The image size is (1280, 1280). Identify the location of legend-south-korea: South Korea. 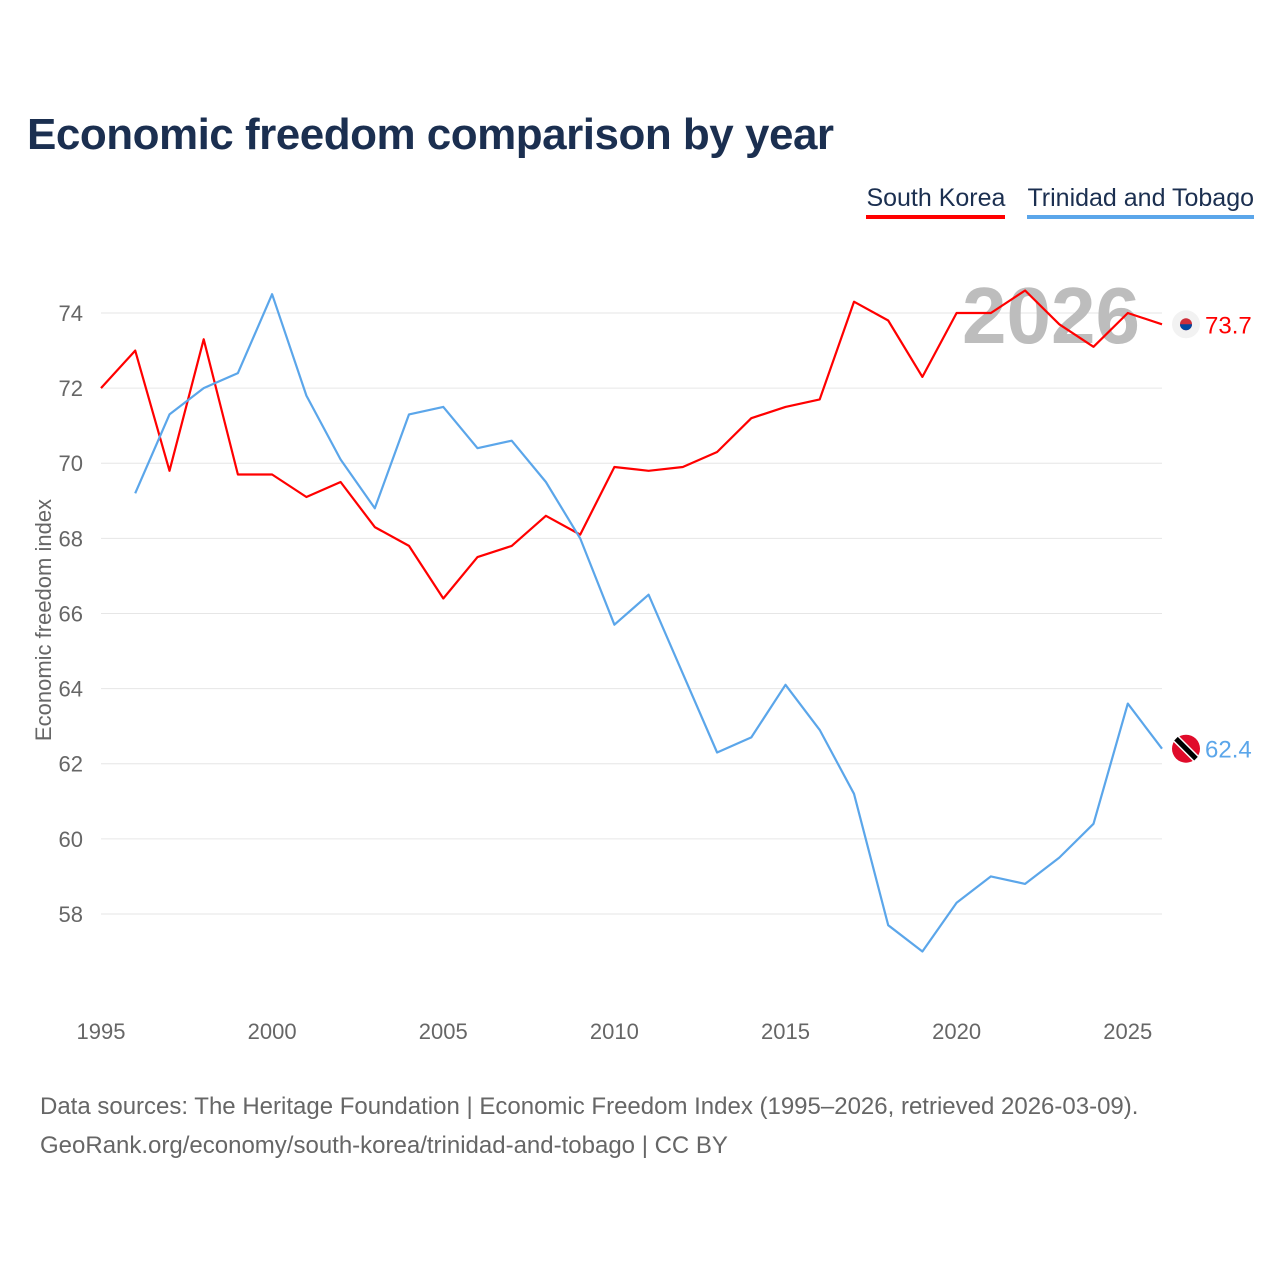
(936, 201).